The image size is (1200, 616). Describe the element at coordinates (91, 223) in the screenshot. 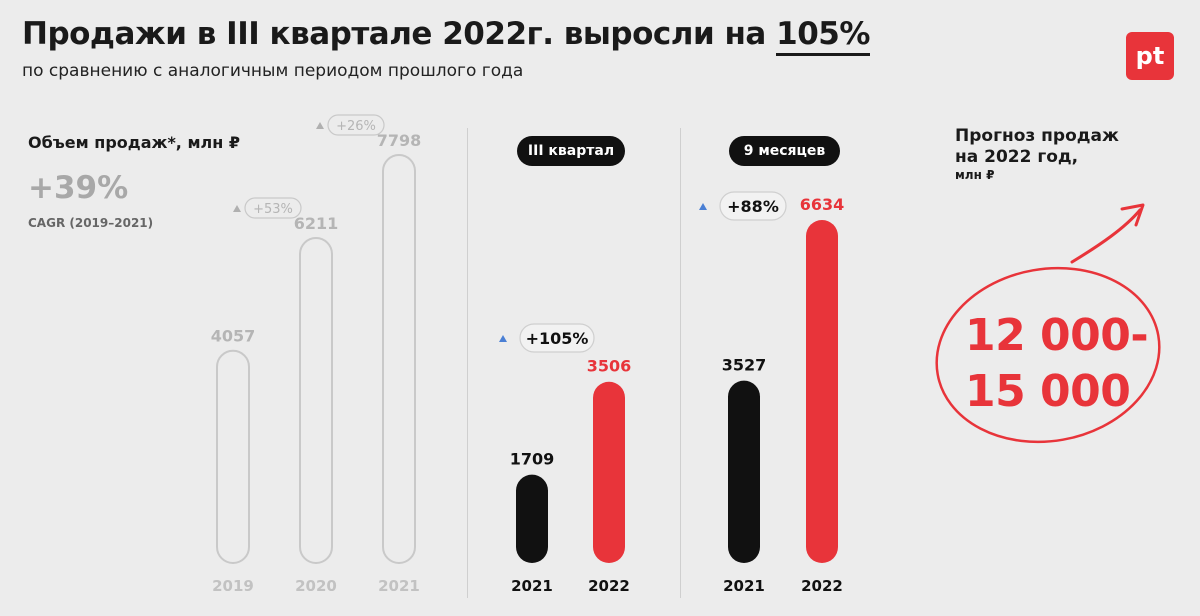

I see `cagr-label: CAGR (2019–2021)` at that location.